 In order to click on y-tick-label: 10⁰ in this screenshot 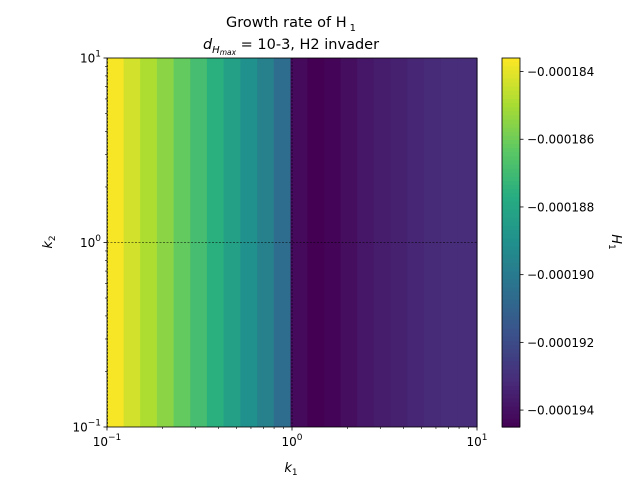, I will do `click(90, 242)`.